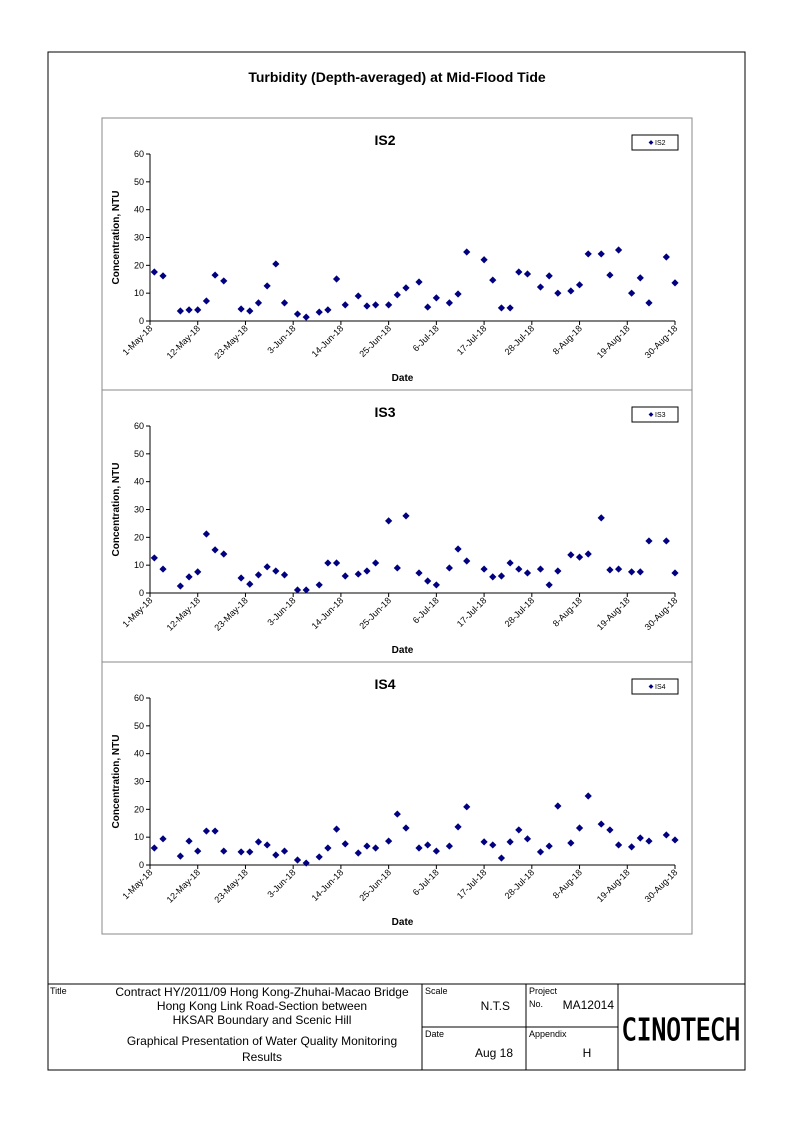  What do you see at coordinates (141, 865) in the screenshot?
I see `y-tick-label: 0` at bounding box center [141, 865].